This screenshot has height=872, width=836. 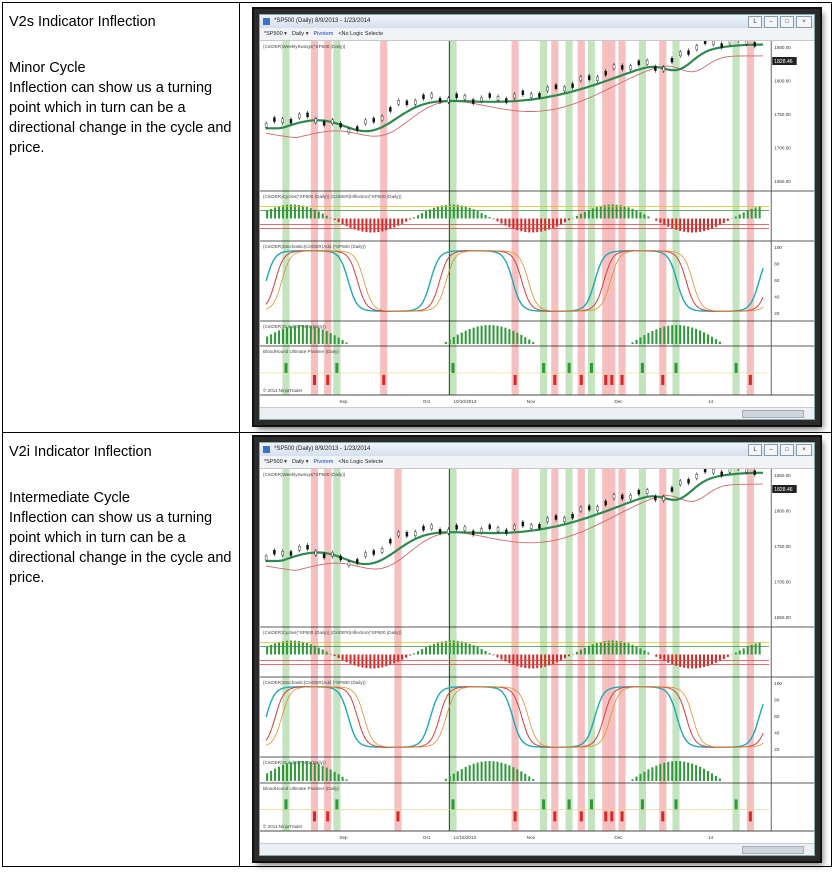 I want to click on price-tick-label: 1800.00, so click(x=782, y=511).